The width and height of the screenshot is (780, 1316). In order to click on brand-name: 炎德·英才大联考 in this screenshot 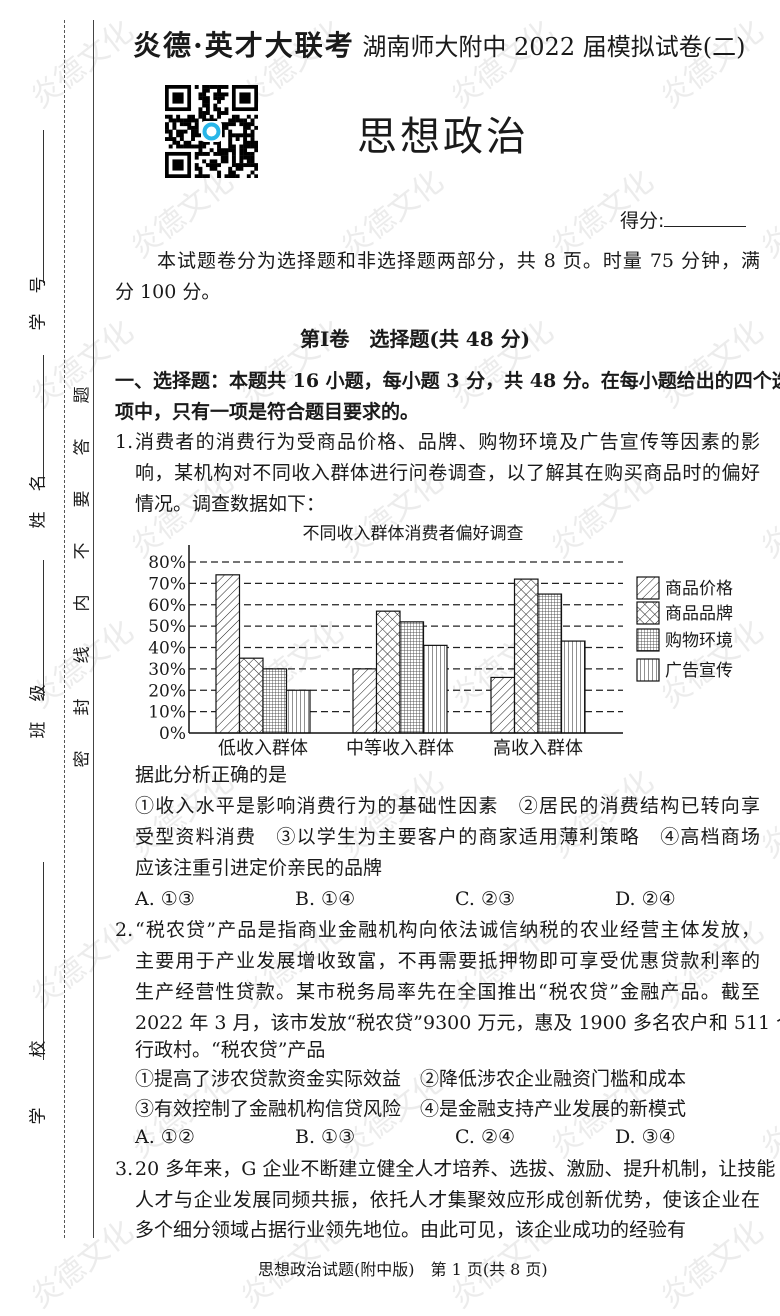, I will do `click(244, 45)`.